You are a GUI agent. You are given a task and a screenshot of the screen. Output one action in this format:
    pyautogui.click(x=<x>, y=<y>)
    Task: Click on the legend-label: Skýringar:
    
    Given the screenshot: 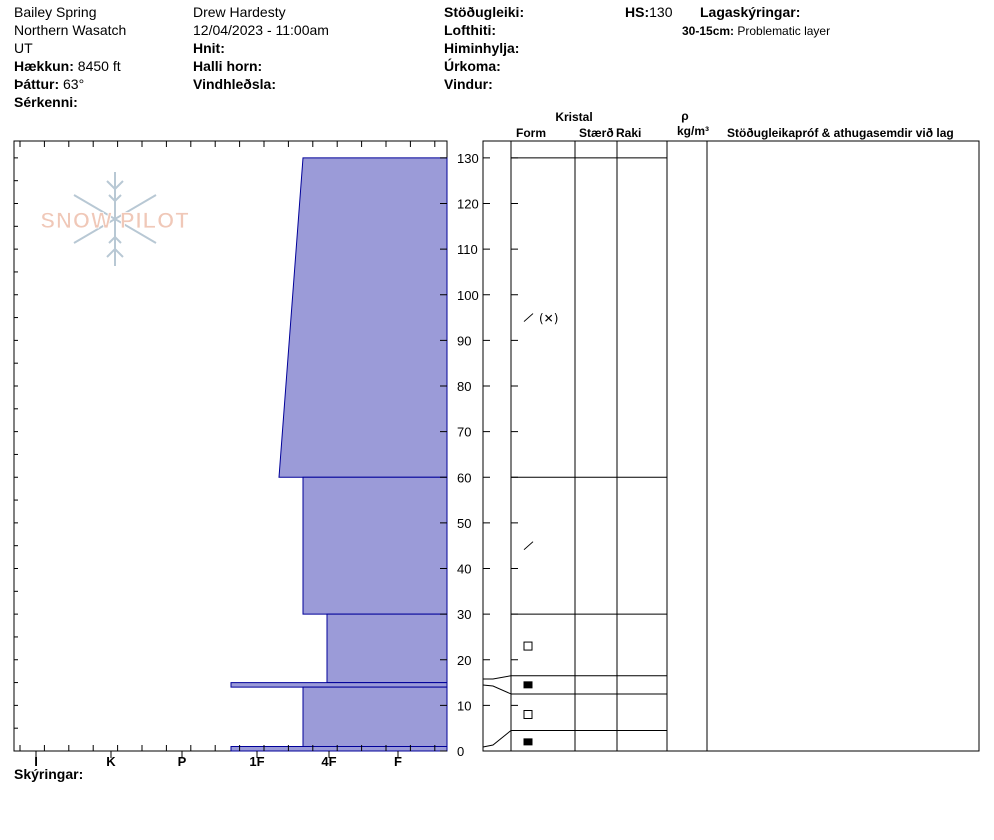 What is the action you would take?
    pyautogui.click(x=49, y=774)
    